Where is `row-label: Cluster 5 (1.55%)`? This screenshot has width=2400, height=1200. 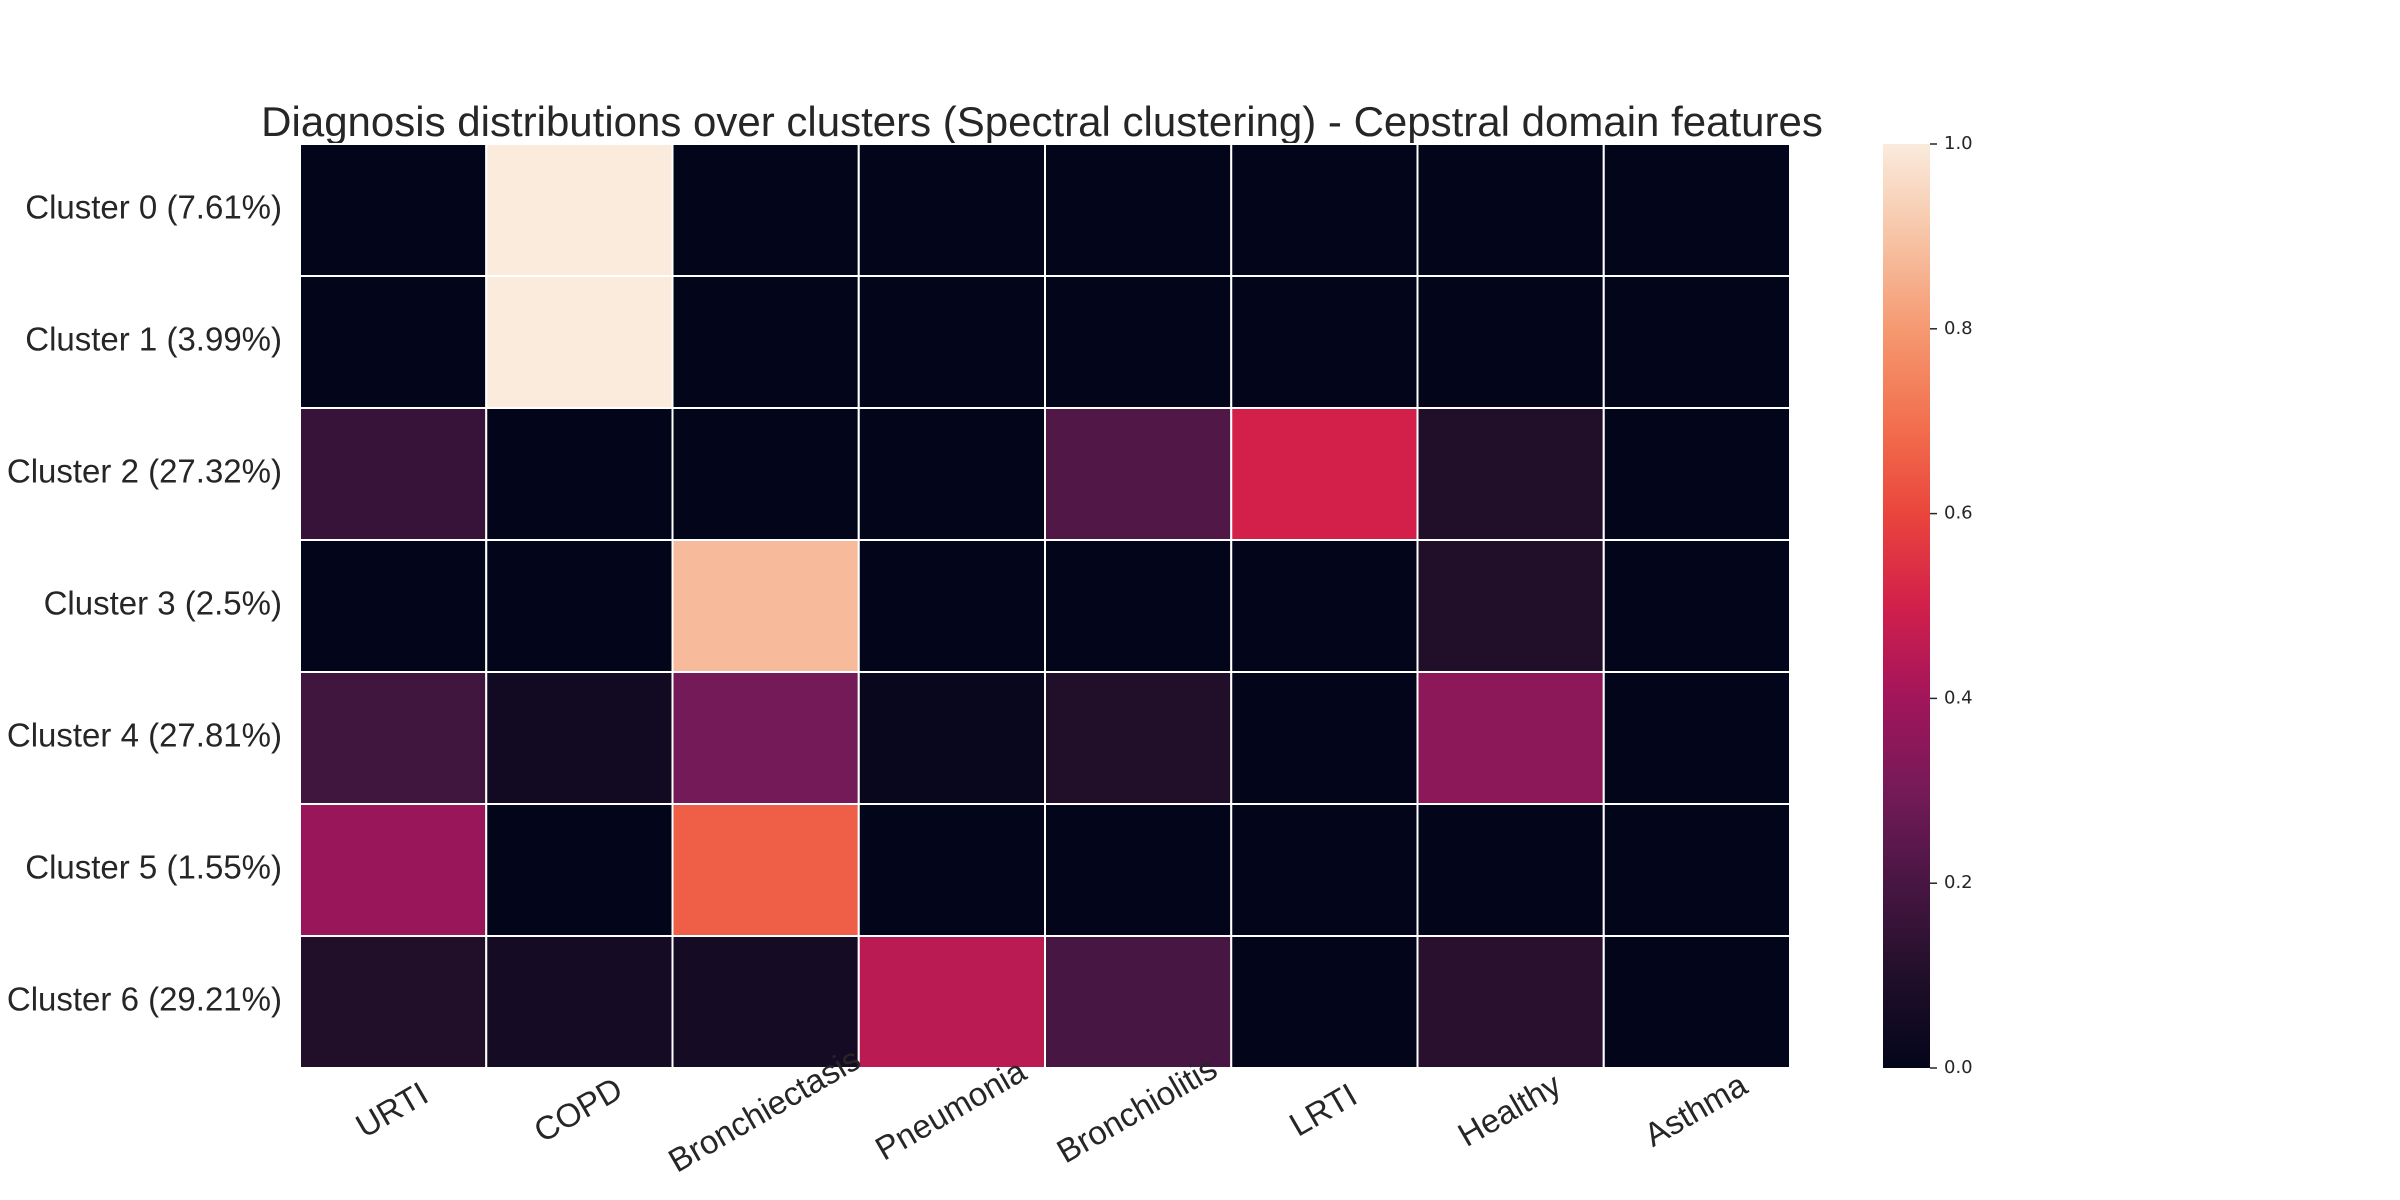 row-label: Cluster 5 (1.55%) is located at coordinates (153, 867).